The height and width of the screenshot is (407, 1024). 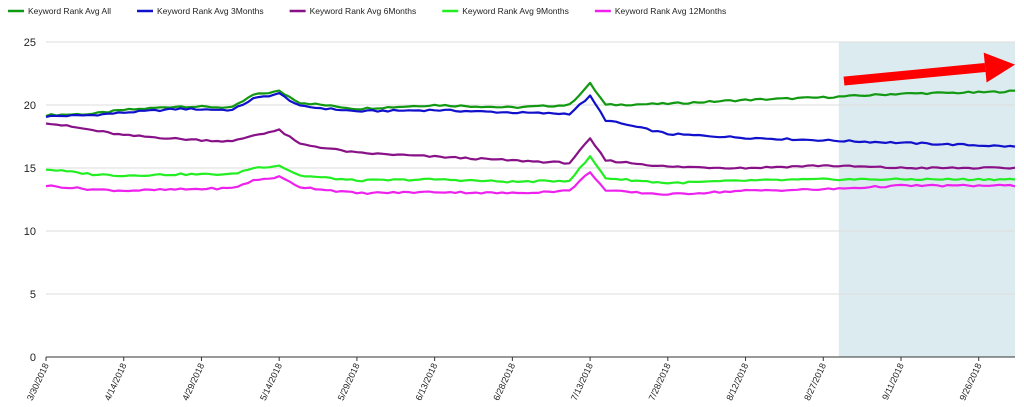 I want to click on x-tick-label: 6/13/2018, so click(x=426, y=382).